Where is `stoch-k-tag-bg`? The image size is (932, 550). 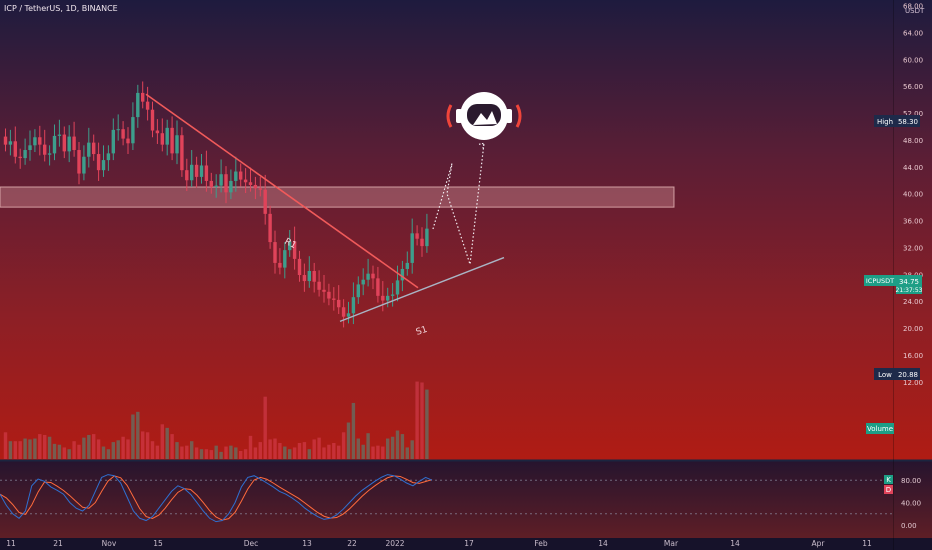
stoch-k-tag-bg is located at coordinates (888, 479).